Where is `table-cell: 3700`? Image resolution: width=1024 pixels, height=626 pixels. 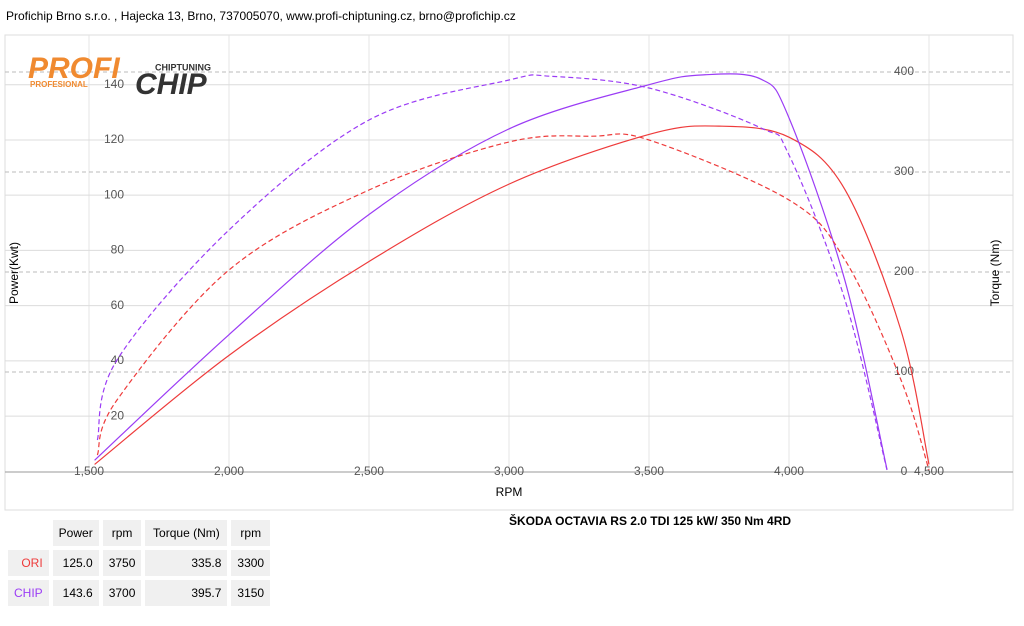 table-cell: 3700 is located at coordinates (122, 593).